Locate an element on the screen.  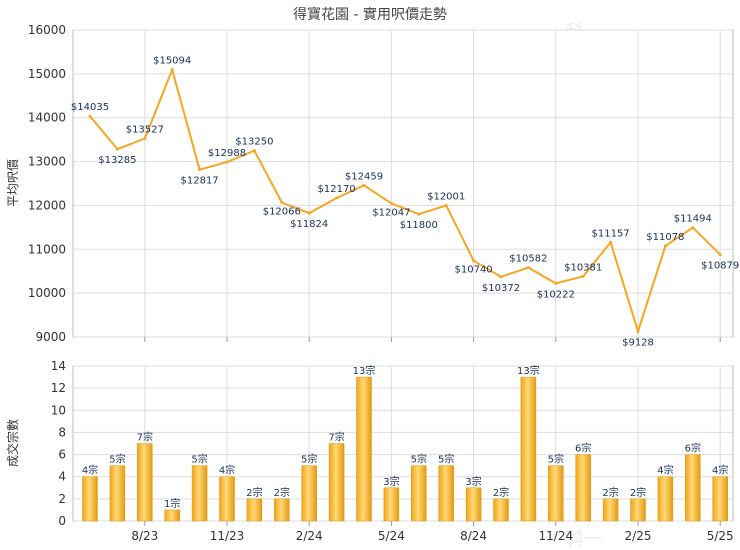
price-x-ticks is located at coordinates (432, 339).